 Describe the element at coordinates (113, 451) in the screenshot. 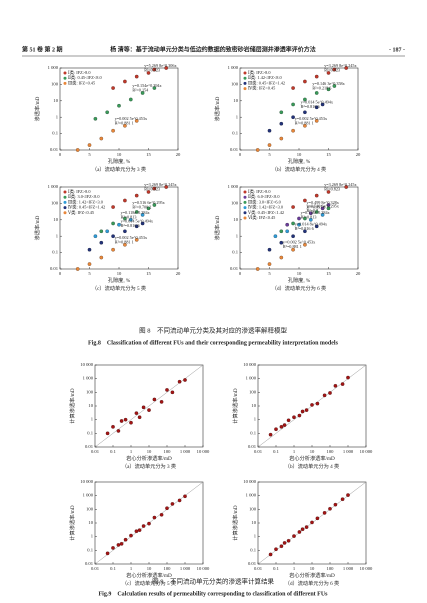

I see `x-tick-label: 0.1` at that location.